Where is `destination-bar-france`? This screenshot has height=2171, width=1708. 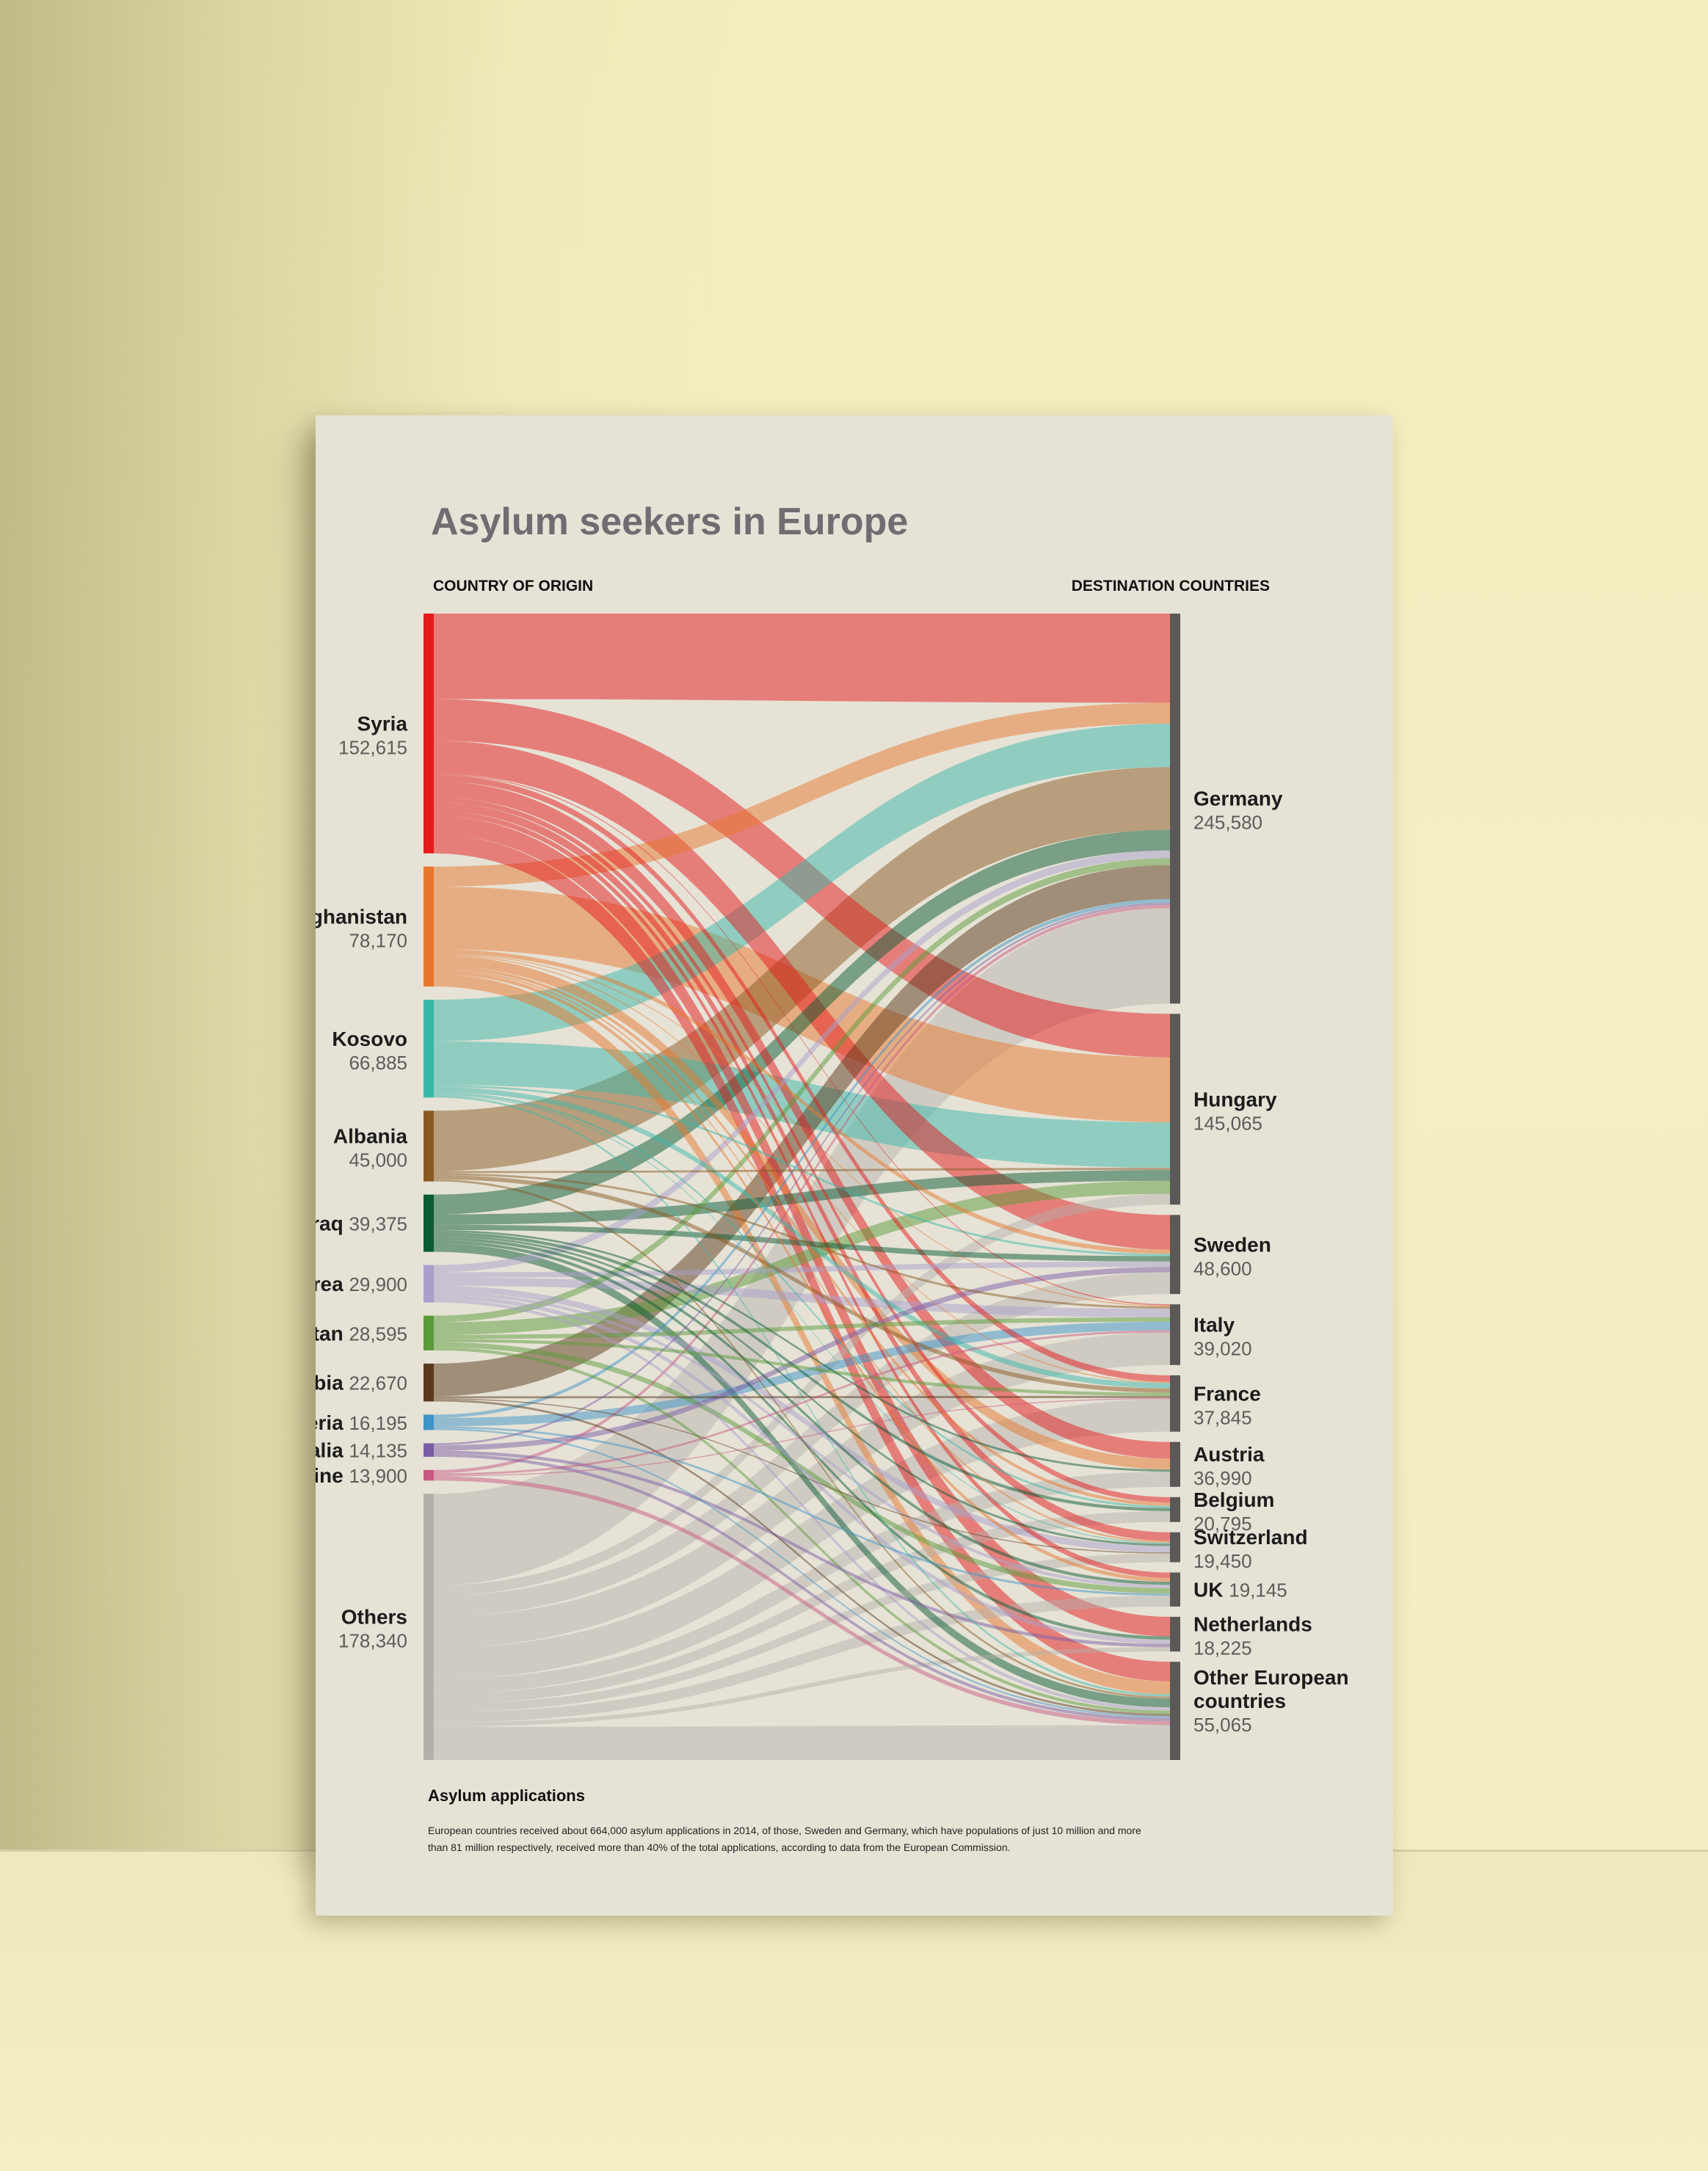
destination-bar-france is located at coordinates (1175, 1403).